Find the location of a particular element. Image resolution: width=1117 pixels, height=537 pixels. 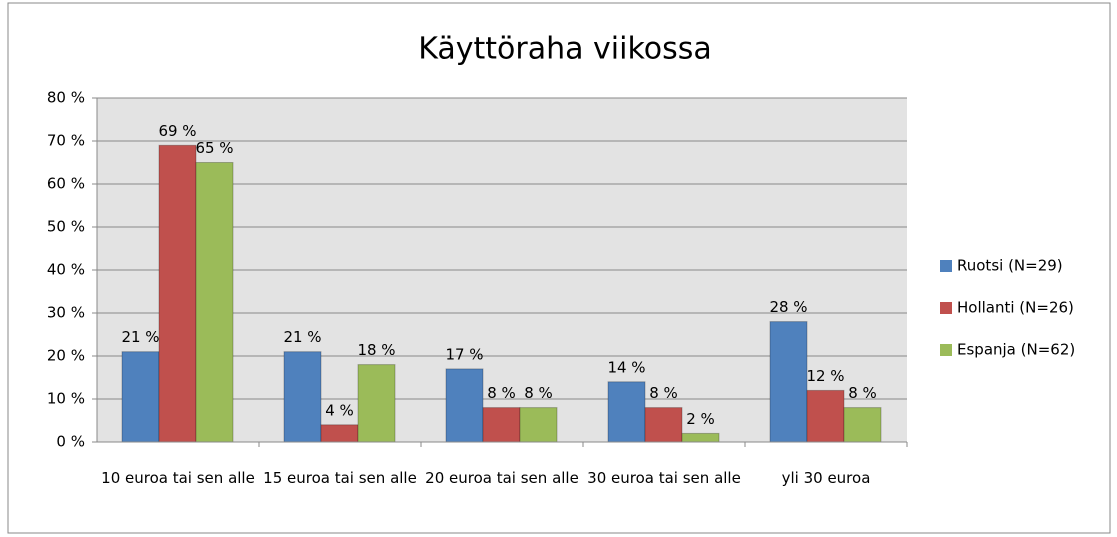

data-label: 14 % is located at coordinates (626, 367).